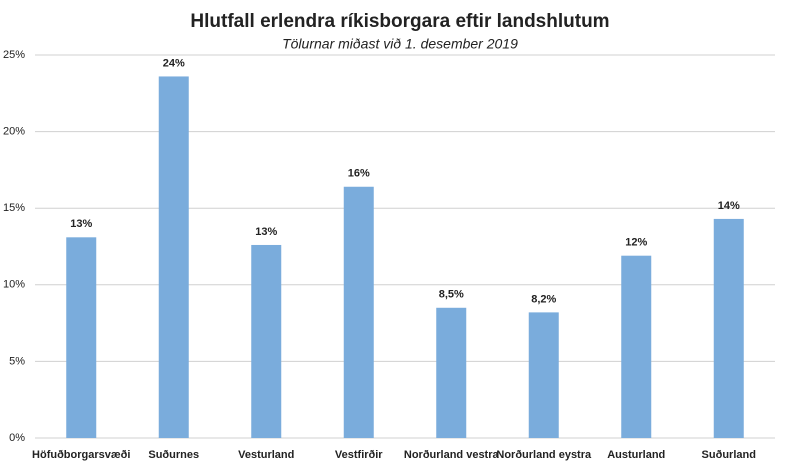  Describe the element at coordinates (359, 174) in the screenshot. I see `value-label: 16%` at that location.